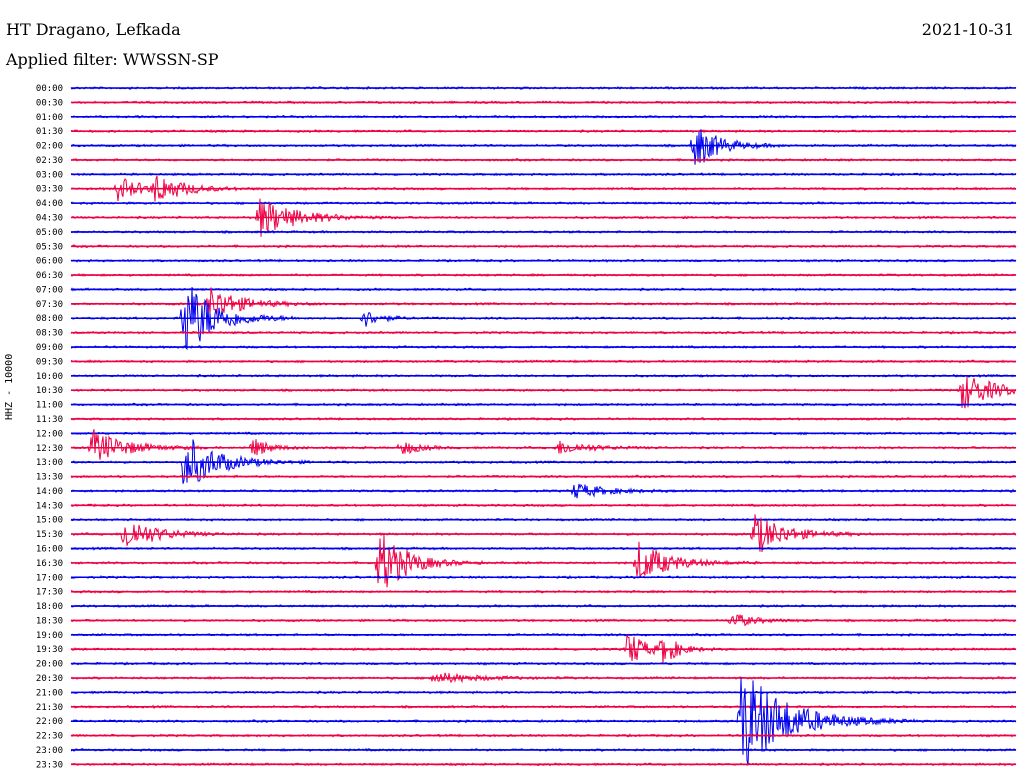  What do you see at coordinates (49, 492) in the screenshot?
I see `row-time-label: 14:00` at bounding box center [49, 492].